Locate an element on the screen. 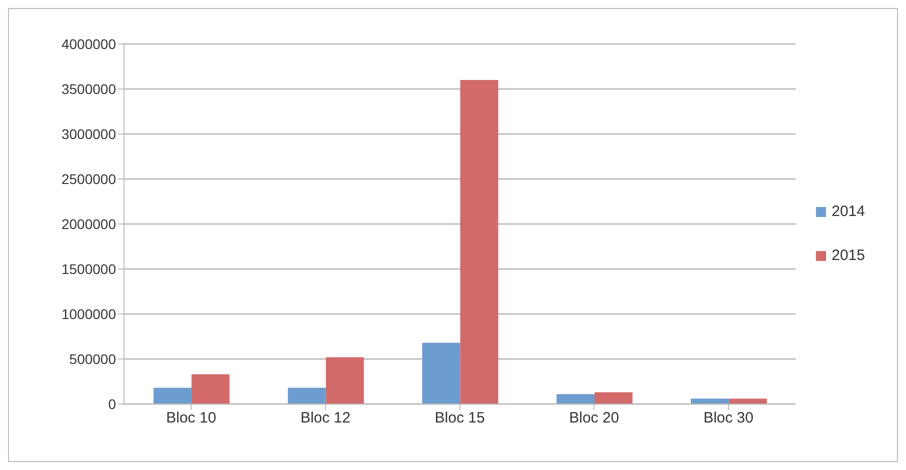 The height and width of the screenshot is (470, 906). y-tick-label: 500000 is located at coordinates (92, 358).